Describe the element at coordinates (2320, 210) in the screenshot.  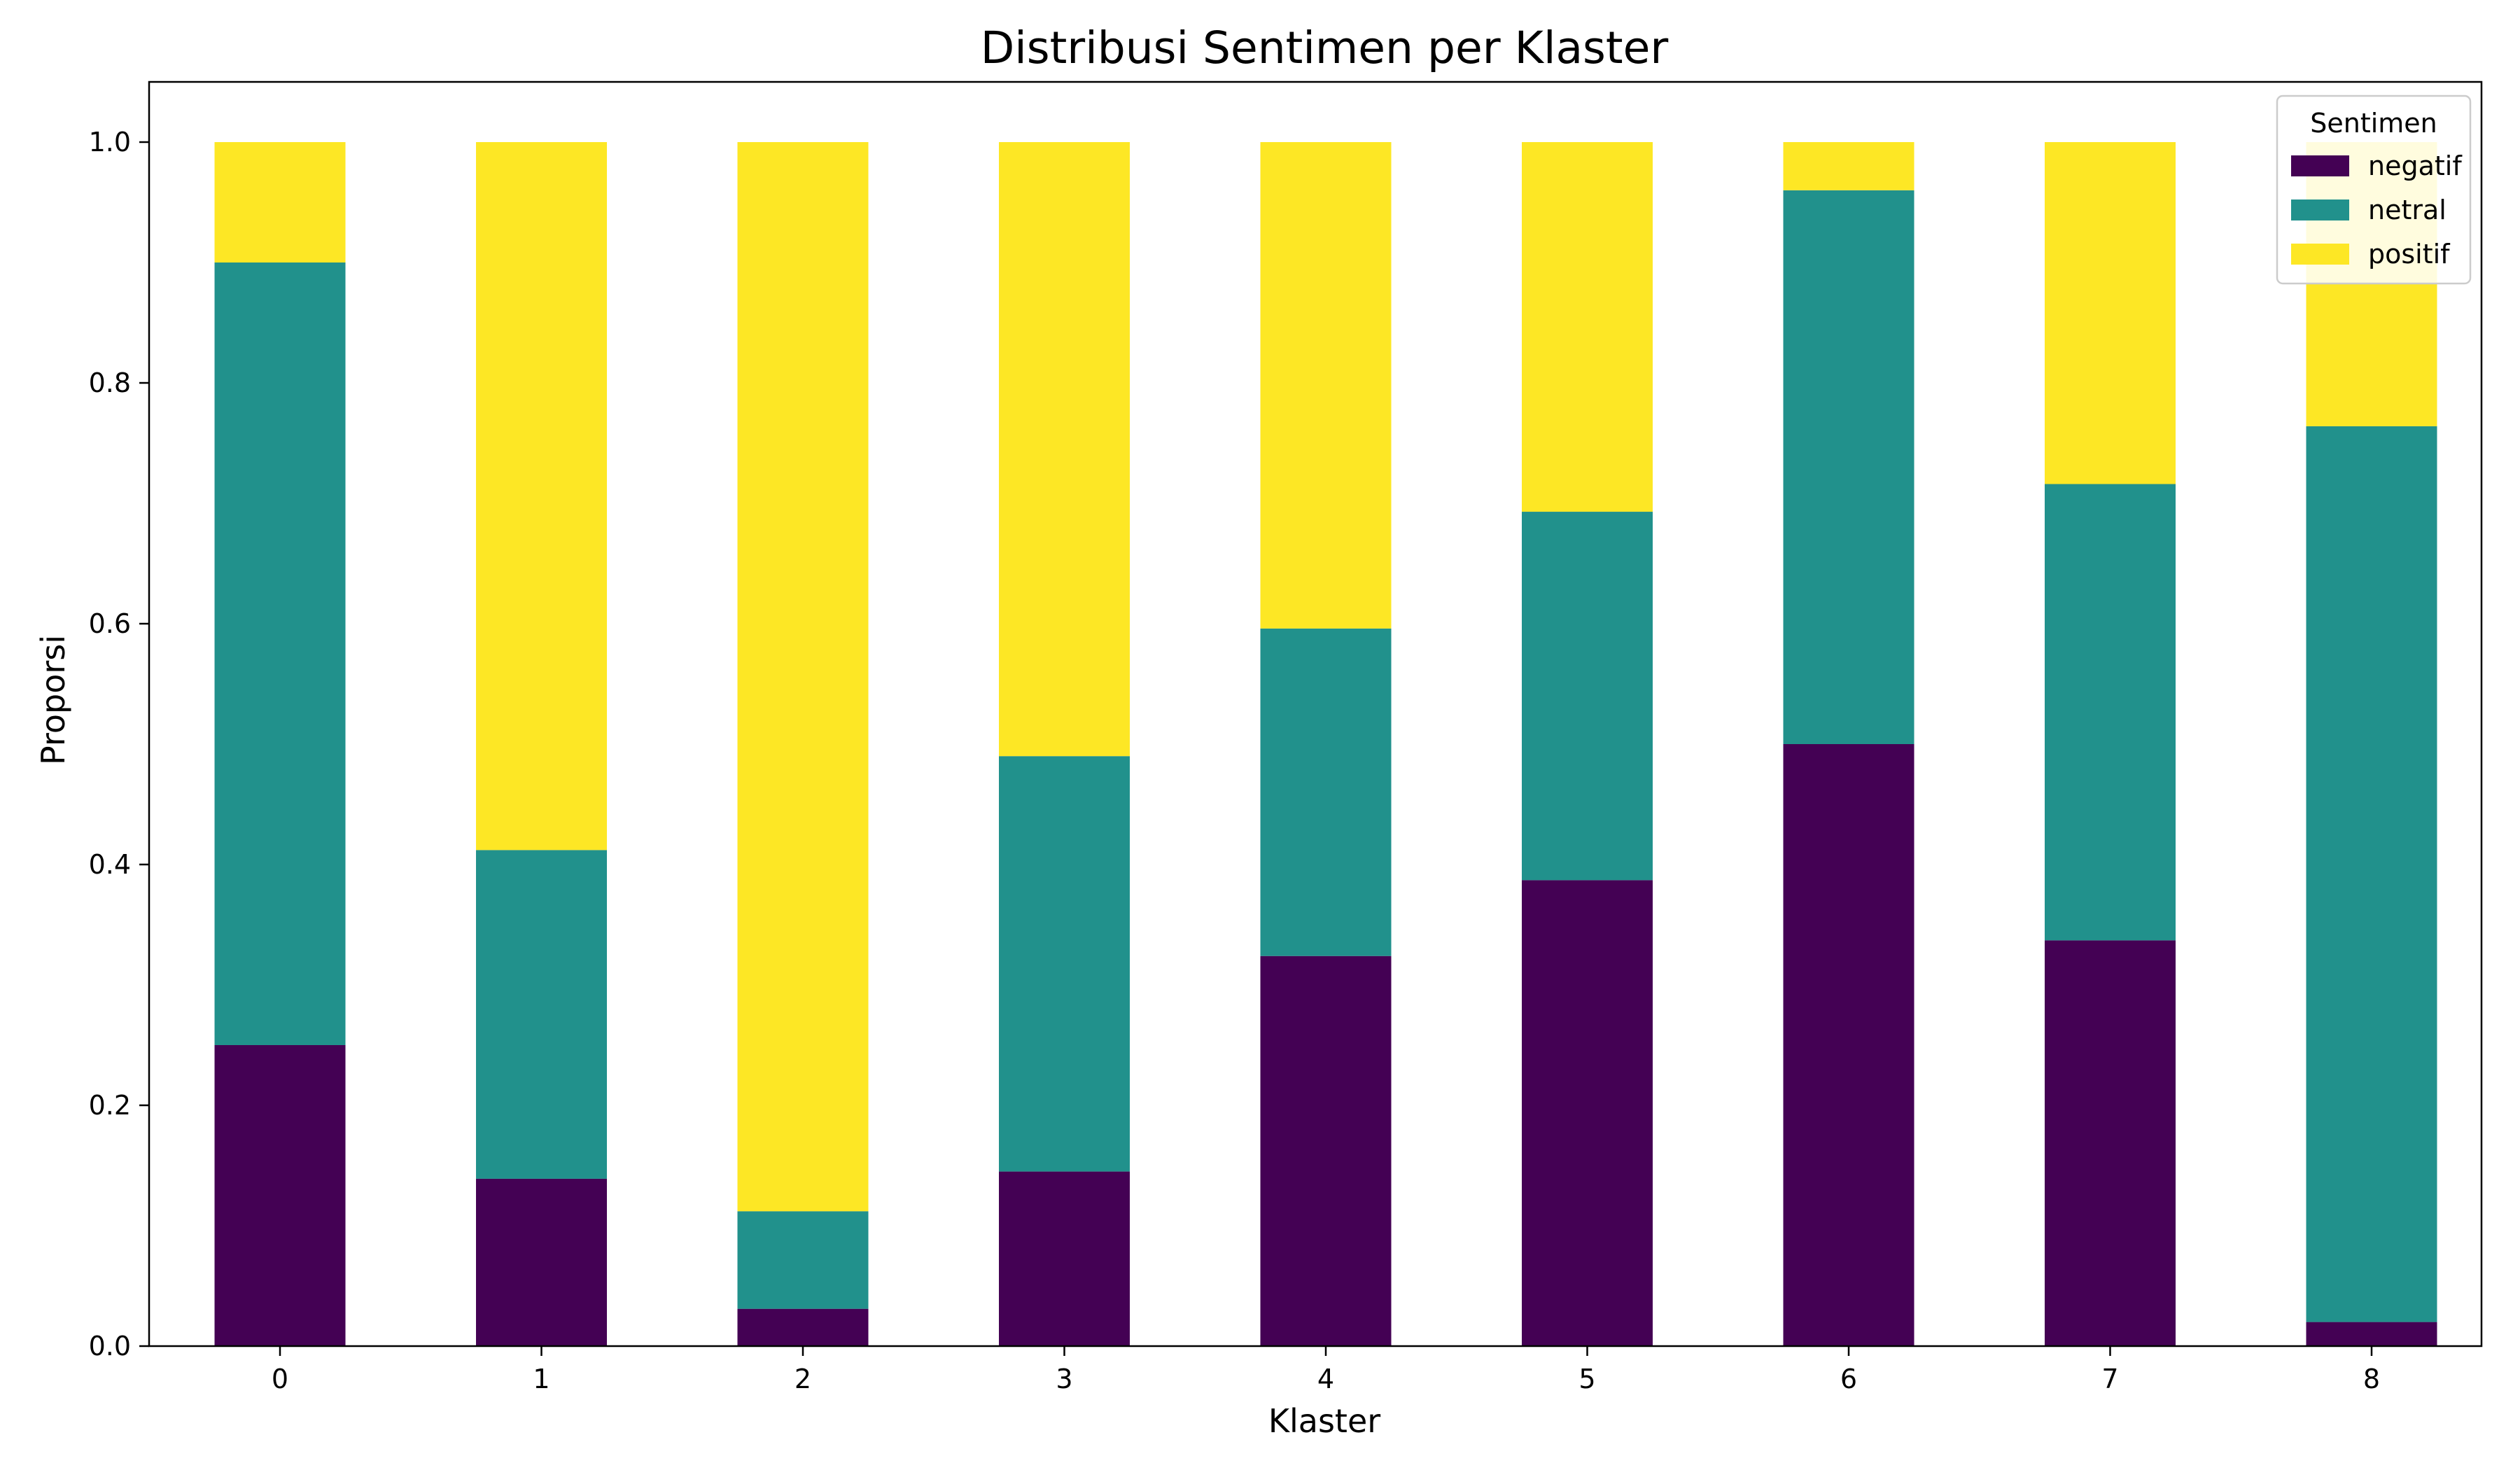
I see `legend-swatch-netral` at that location.